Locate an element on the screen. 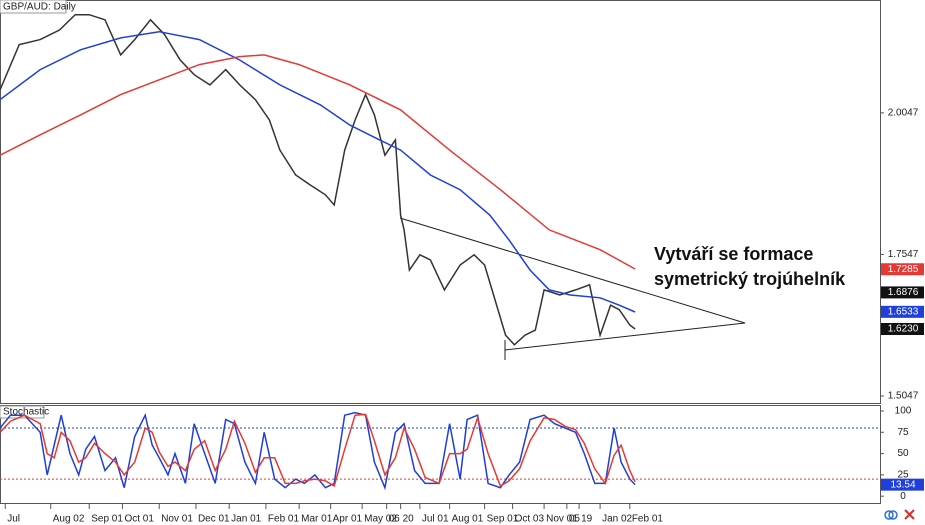 This screenshot has width=925, height=525. x-tick-label: 06 is located at coordinates (395, 519).